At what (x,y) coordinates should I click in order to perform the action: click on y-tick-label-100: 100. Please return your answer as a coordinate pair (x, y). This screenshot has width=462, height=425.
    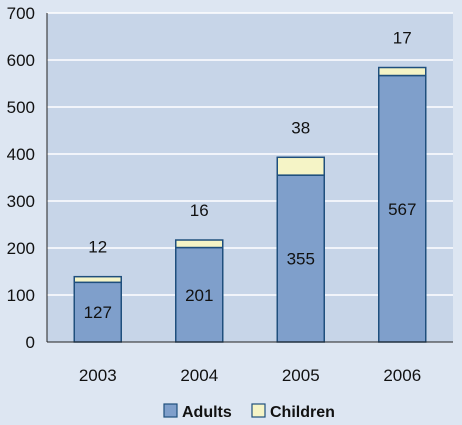
    Looking at the image, I should click on (21, 295).